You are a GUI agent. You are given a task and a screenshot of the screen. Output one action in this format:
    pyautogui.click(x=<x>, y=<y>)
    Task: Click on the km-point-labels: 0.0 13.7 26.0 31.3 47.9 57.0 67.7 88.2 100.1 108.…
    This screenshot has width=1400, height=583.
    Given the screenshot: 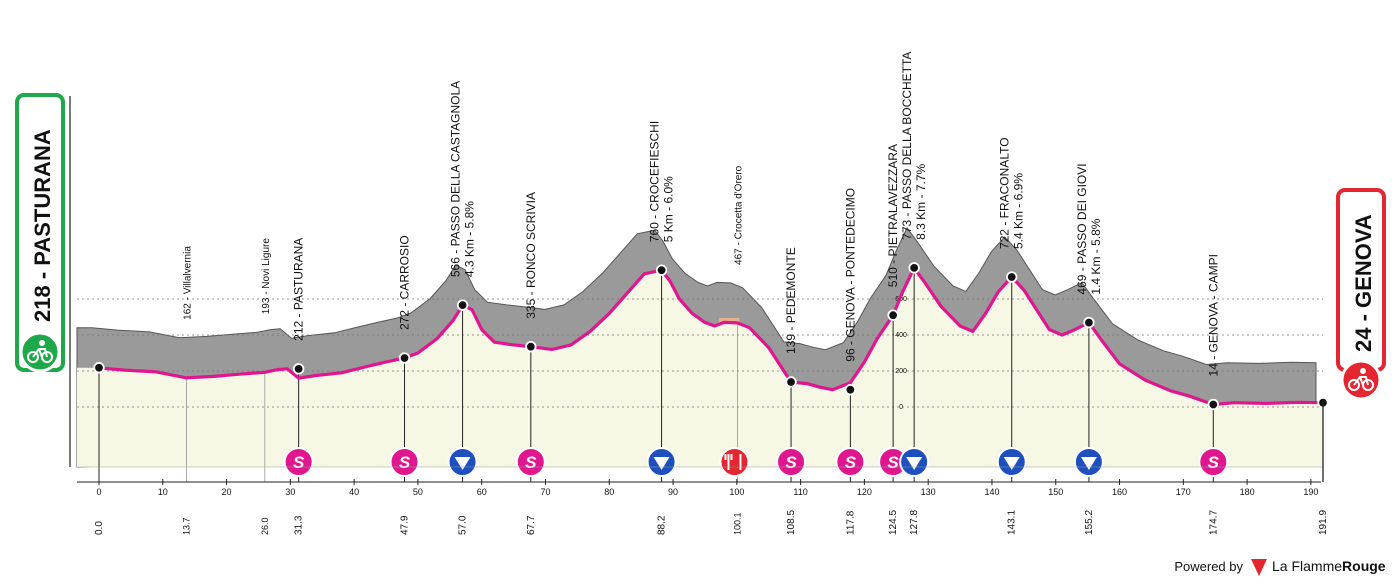 What is the action you would take?
    pyautogui.click(x=711, y=522)
    